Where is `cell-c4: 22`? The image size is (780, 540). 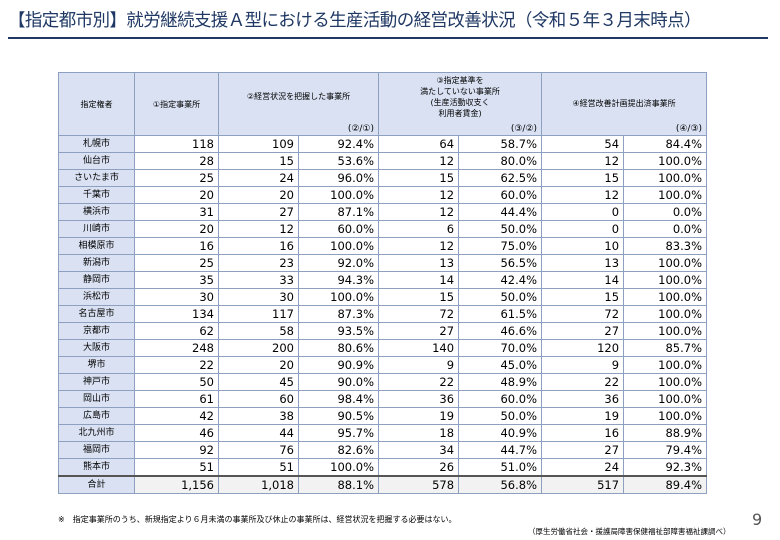 cell-c4: 22 is located at coordinates (583, 382).